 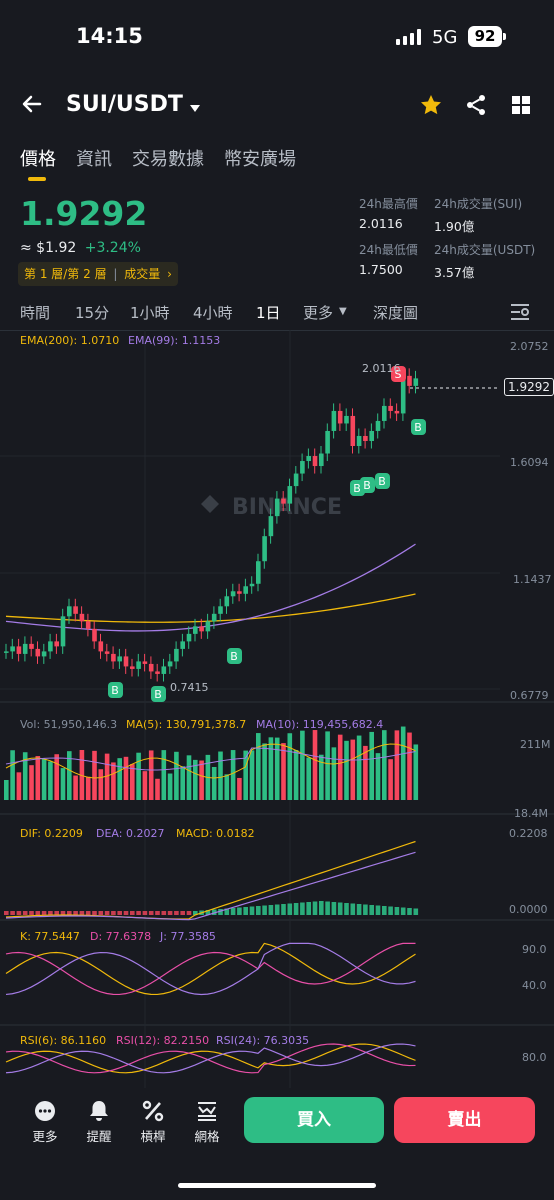 What do you see at coordinates (92, 313) in the screenshot?
I see `interval-15m: 15分` at bounding box center [92, 313].